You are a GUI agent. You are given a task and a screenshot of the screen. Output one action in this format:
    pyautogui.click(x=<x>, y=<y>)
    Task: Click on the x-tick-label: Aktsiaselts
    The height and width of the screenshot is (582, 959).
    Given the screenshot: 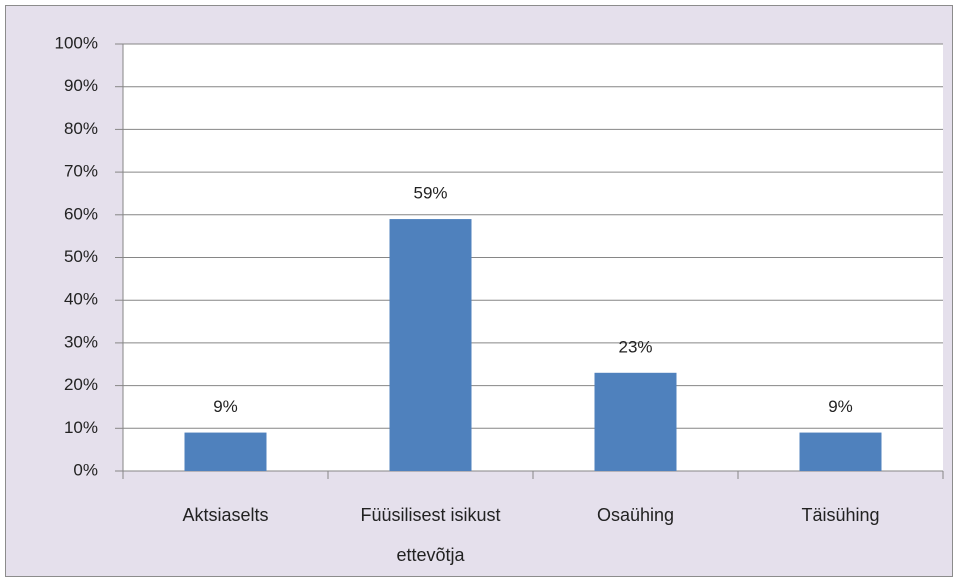 What is the action you would take?
    pyautogui.click(x=225, y=515)
    